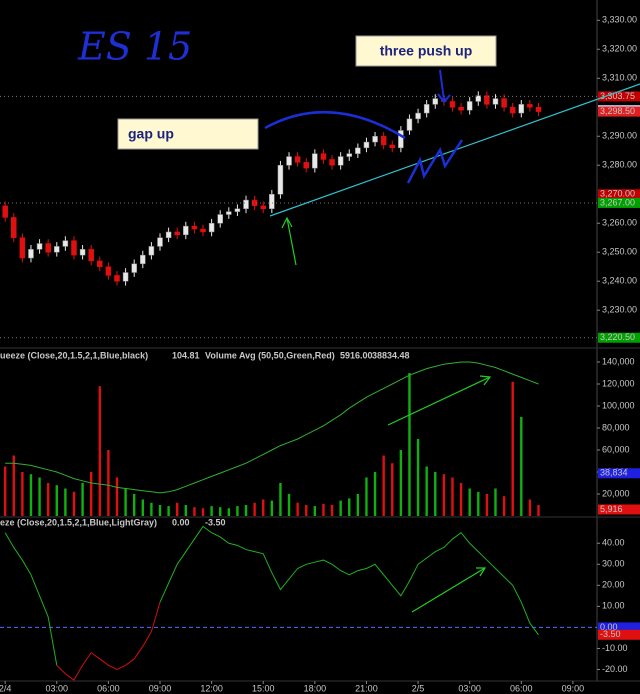 The height and width of the screenshot is (694, 640). What do you see at coordinates (78, 522) in the screenshot?
I see `indicator-header: eze (Close,20,1.5,2,1,Blue,LightGray)` at bounding box center [78, 522].